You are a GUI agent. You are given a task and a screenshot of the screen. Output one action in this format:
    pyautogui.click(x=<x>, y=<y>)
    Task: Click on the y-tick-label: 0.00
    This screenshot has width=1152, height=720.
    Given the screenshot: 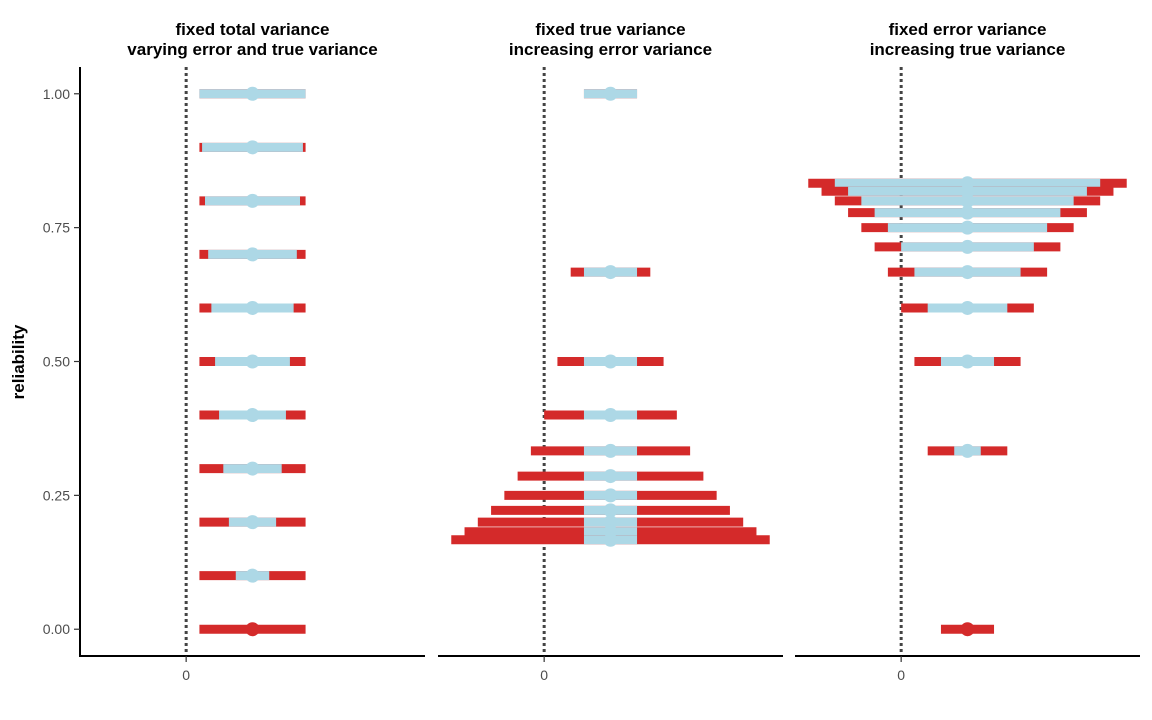 What is the action you would take?
    pyautogui.click(x=56, y=629)
    